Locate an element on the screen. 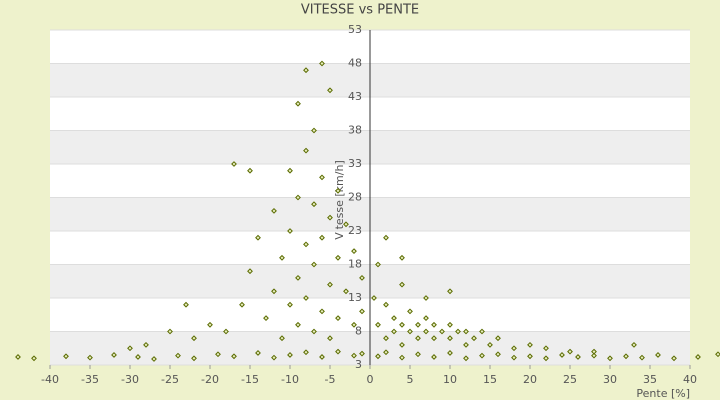 The image size is (720, 400). y-tick-label: 8 is located at coordinates (358, 331).